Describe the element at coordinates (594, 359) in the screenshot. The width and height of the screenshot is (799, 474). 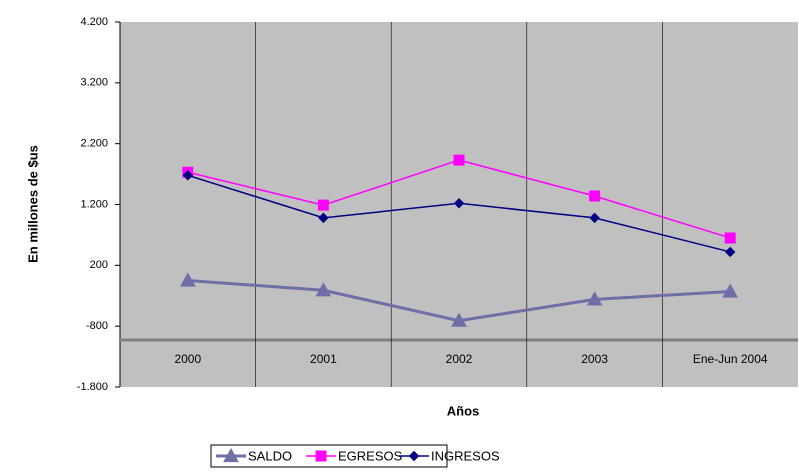
I see `x-tick-label: 2003` at that location.